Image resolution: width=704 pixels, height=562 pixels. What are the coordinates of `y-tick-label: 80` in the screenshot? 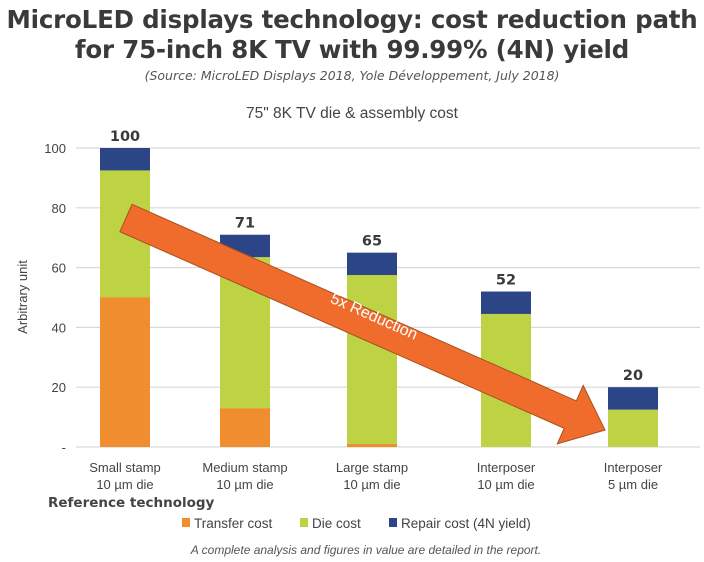 It's located at (59, 208).